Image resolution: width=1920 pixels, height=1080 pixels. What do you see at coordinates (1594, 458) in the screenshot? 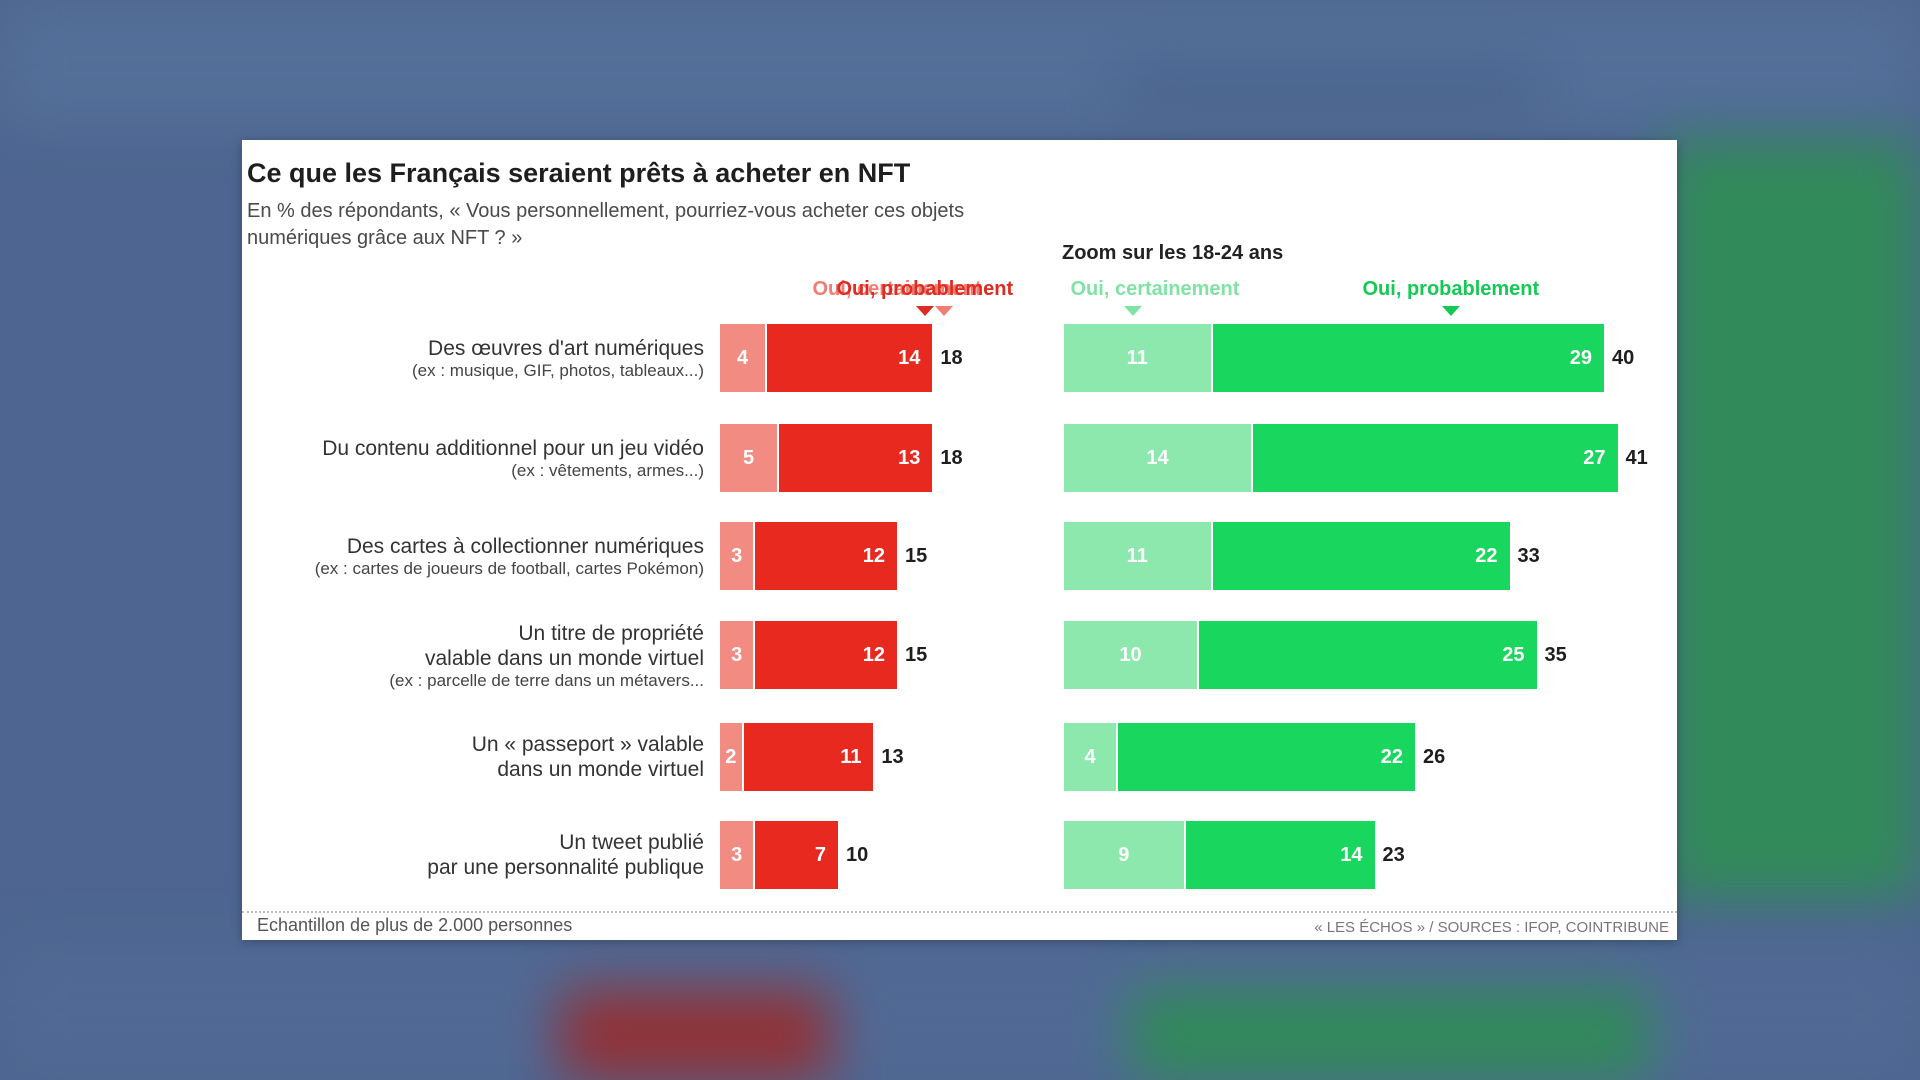
I see `bar-value-label: 27` at bounding box center [1594, 458].